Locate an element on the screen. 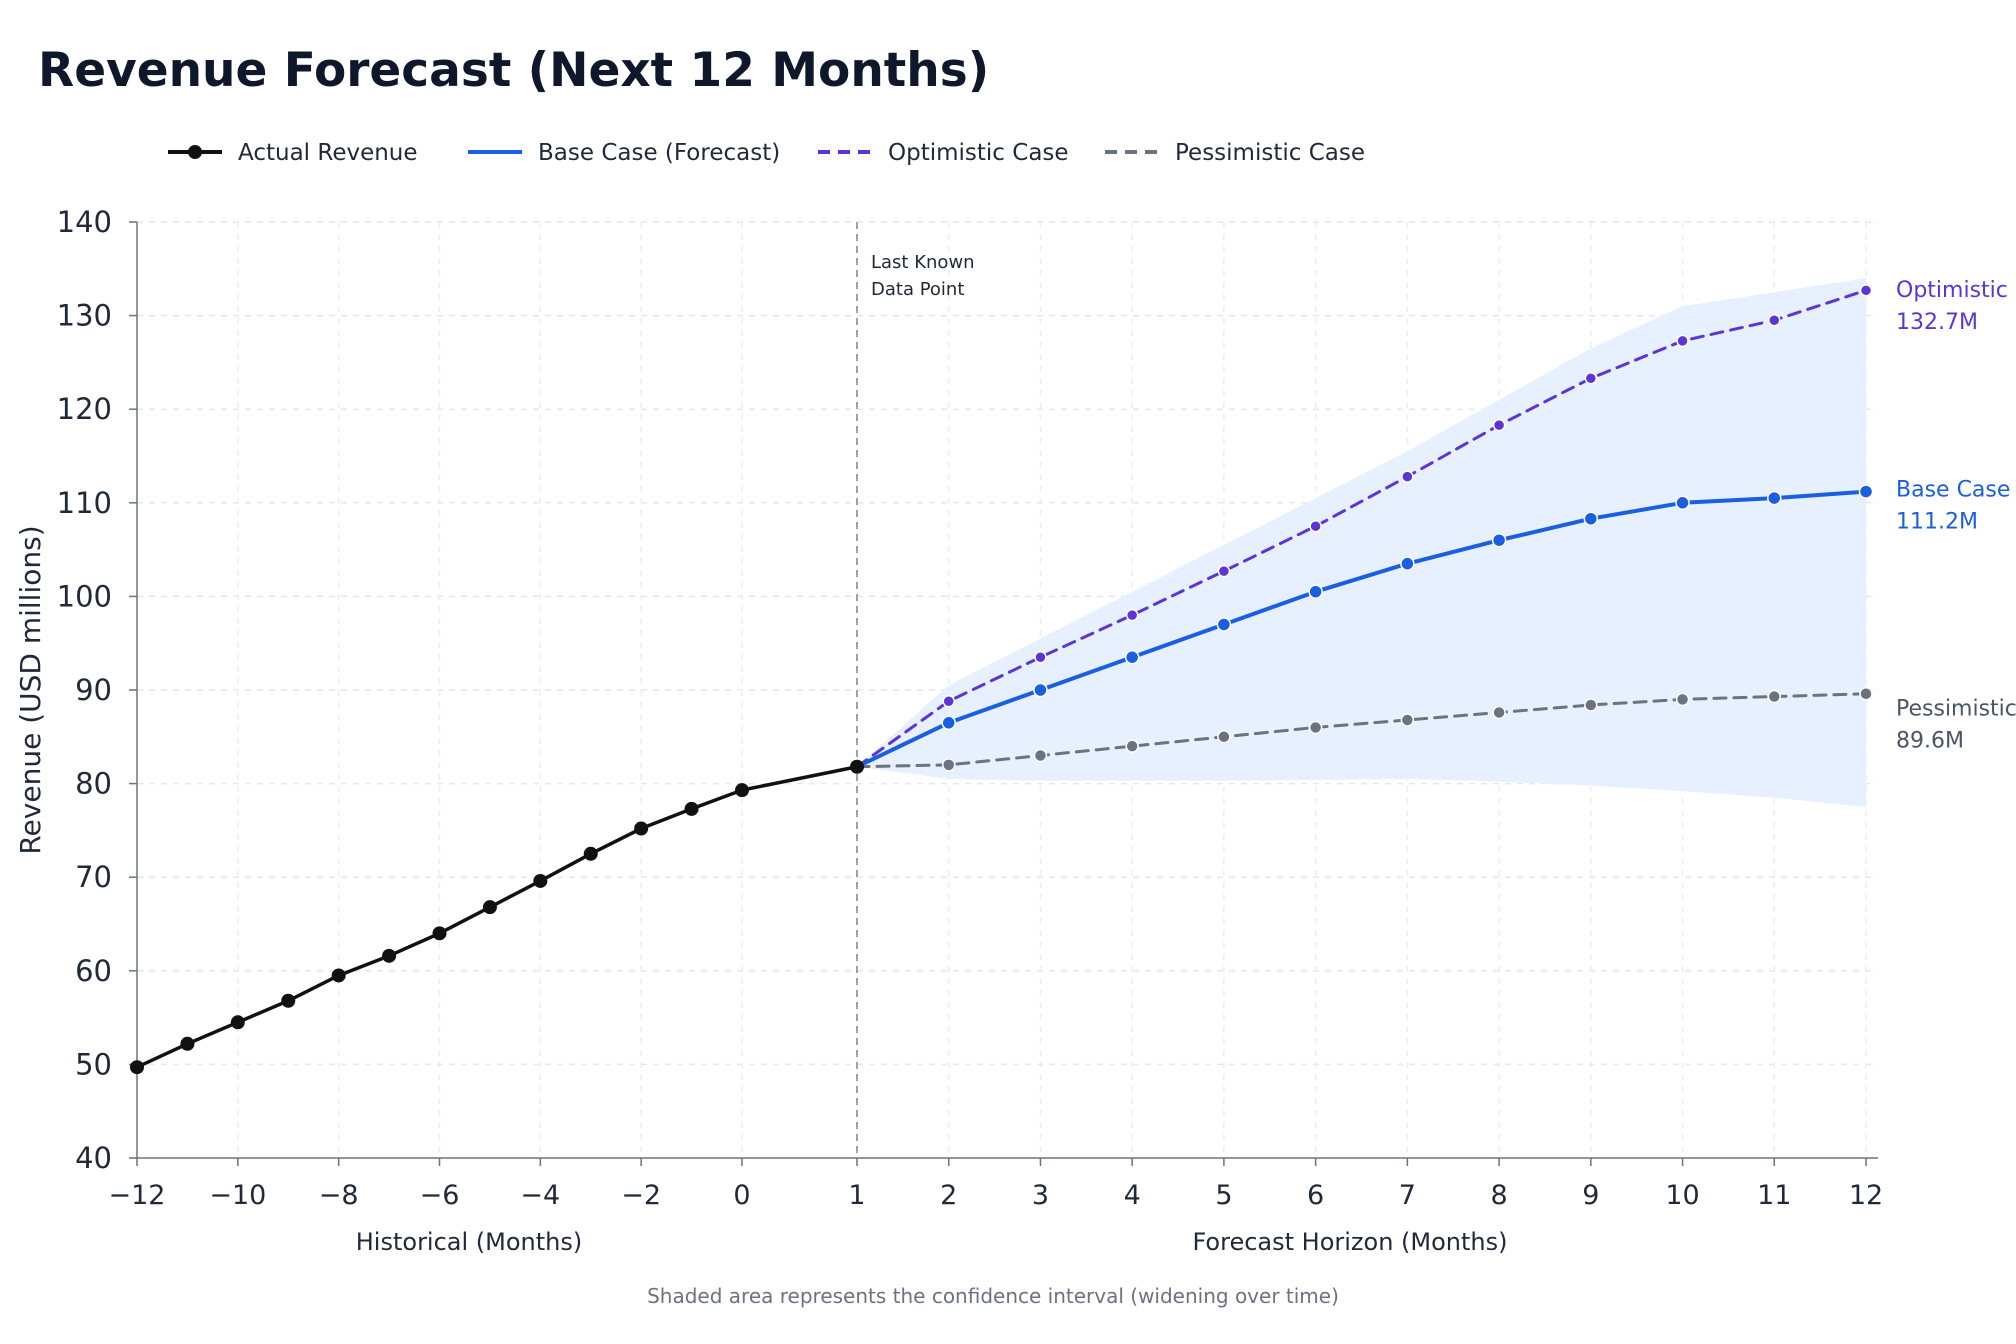  x-tick-label: 1 is located at coordinates (856, 1195).